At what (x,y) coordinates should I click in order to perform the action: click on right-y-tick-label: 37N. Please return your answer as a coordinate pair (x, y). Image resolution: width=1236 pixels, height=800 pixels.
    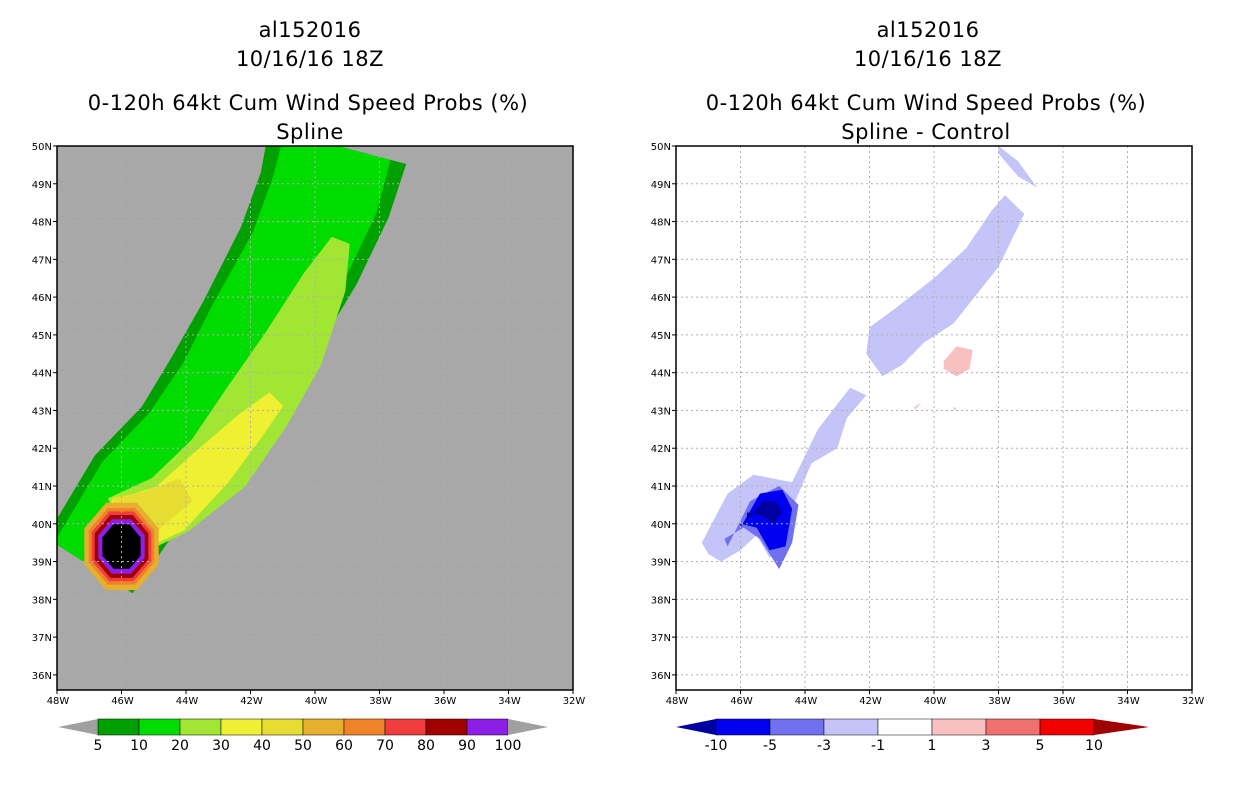
    Looking at the image, I should click on (661, 638).